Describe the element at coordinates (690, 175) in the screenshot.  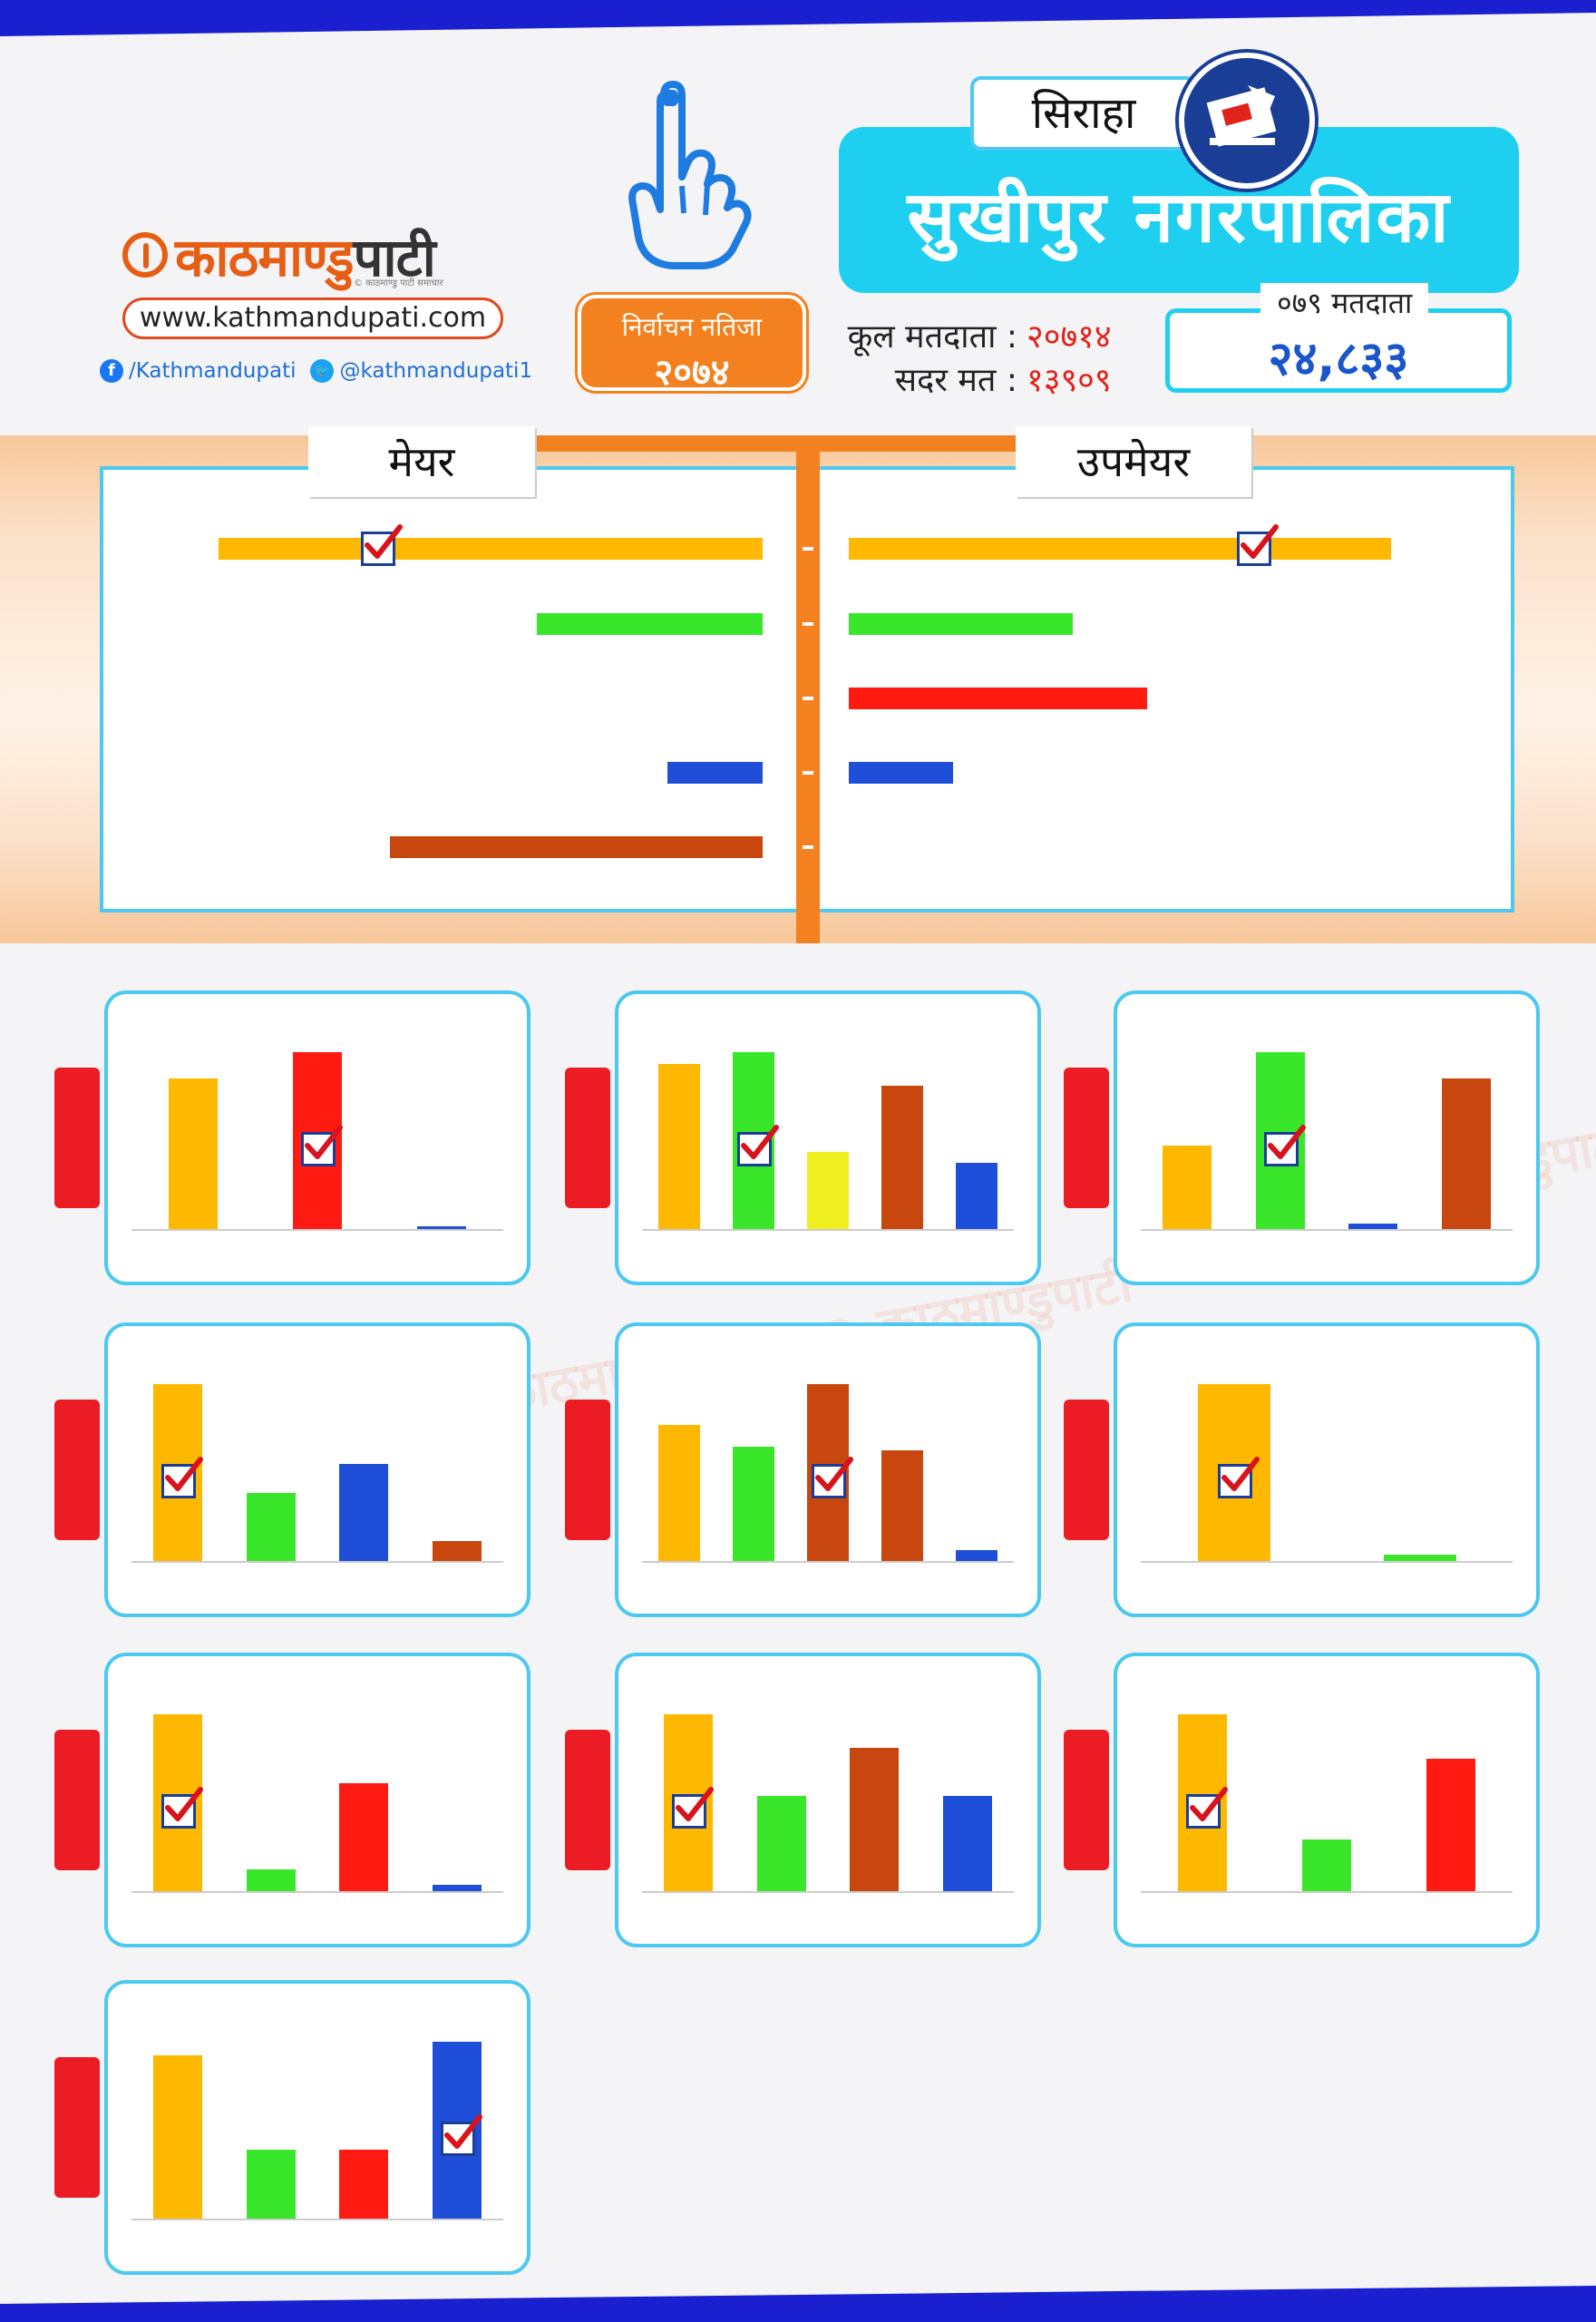
I see `voting-finger-icon` at that location.